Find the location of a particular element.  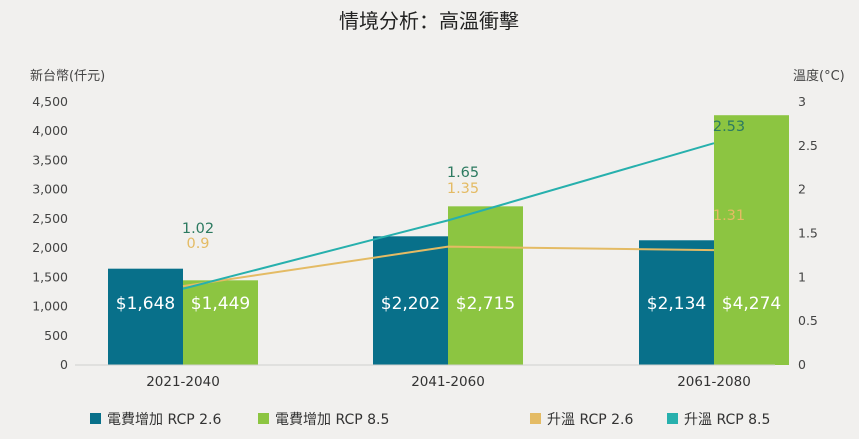

bar-value-label: $1,648 is located at coordinates (145, 304).